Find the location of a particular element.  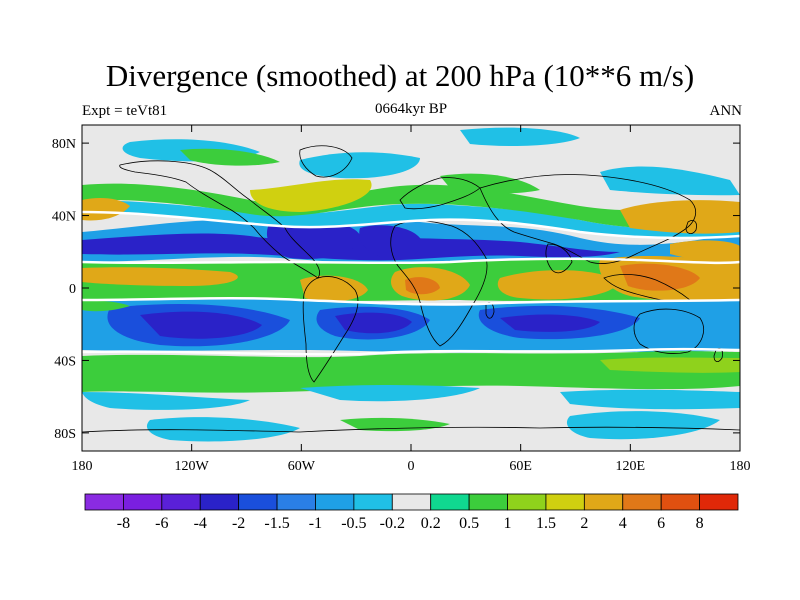

pacific-deep-convergence is located at coordinates (313, 239).